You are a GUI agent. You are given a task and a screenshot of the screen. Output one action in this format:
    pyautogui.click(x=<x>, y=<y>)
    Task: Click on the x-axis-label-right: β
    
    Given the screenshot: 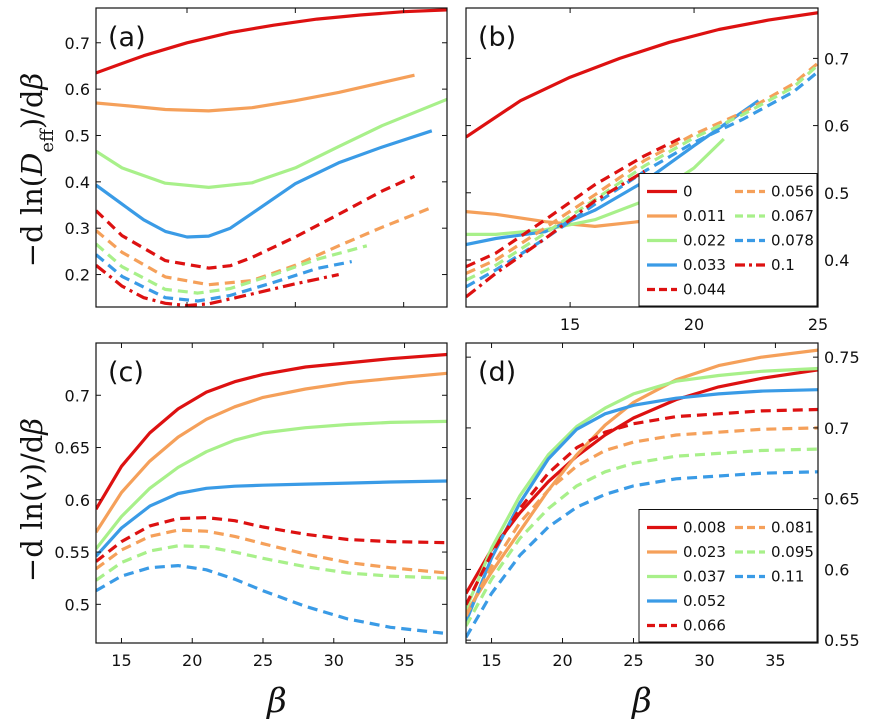 What is the action you would take?
    pyautogui.click(x=641, y=700)
    